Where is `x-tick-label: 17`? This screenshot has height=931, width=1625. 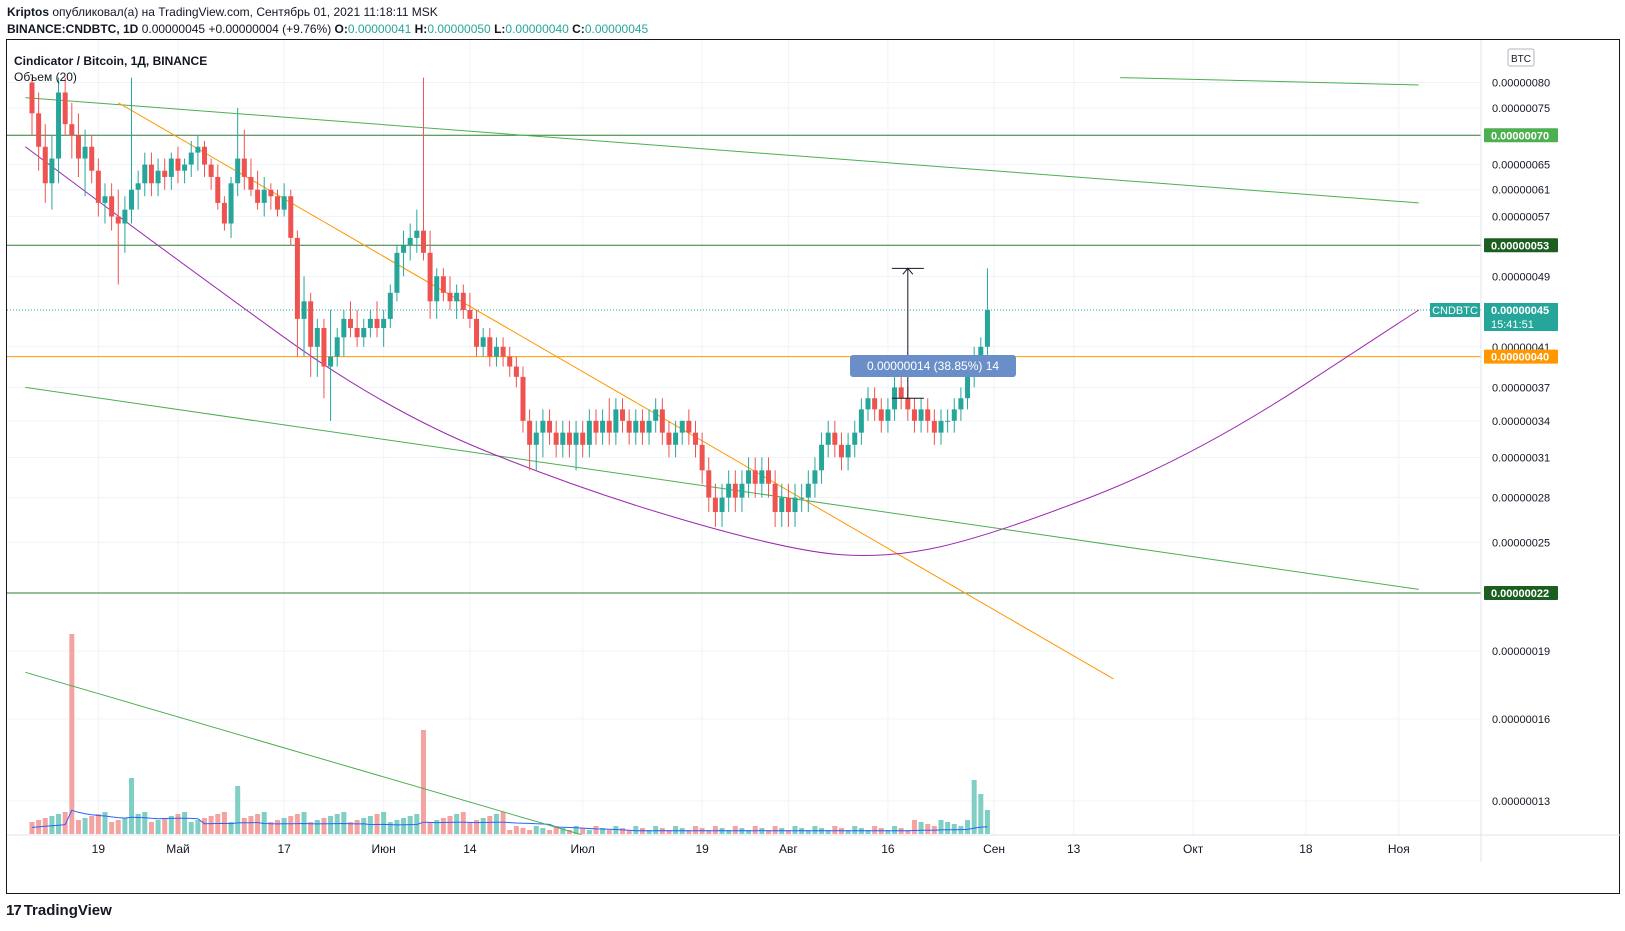 x-tick-label: 17 is located at coordinates (284, 849).